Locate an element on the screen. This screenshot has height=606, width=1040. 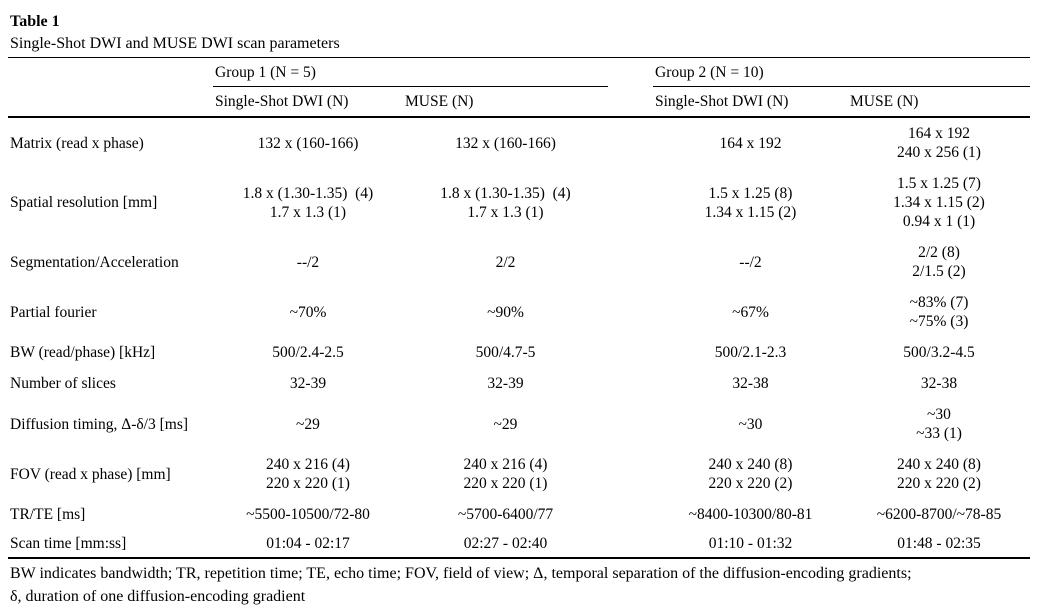
cell-g2-ssdwi: ~8400-10300/80-81 is located at coordinates (750, 514).